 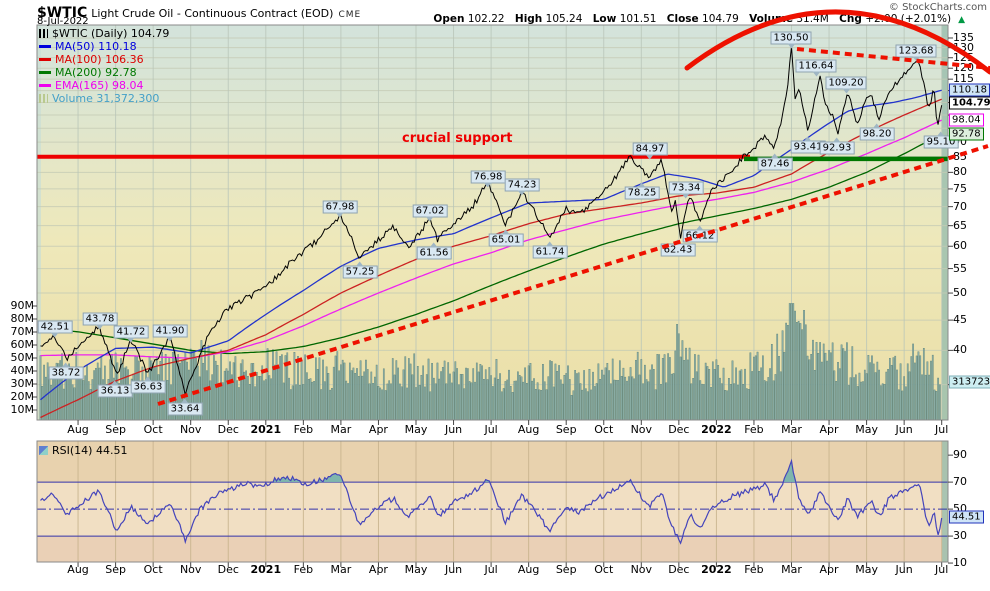 I want to click on crucial-support-label: crucial support, so click(x=457, y=138).